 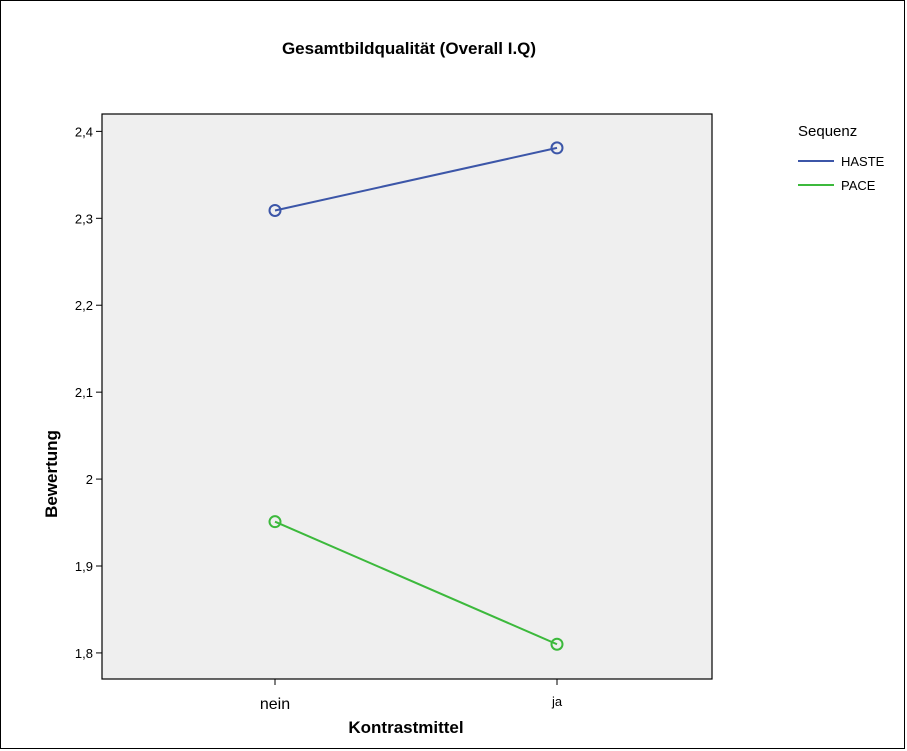 I want to click on y-tick-label: 2,2, so click(x=84, y=305).